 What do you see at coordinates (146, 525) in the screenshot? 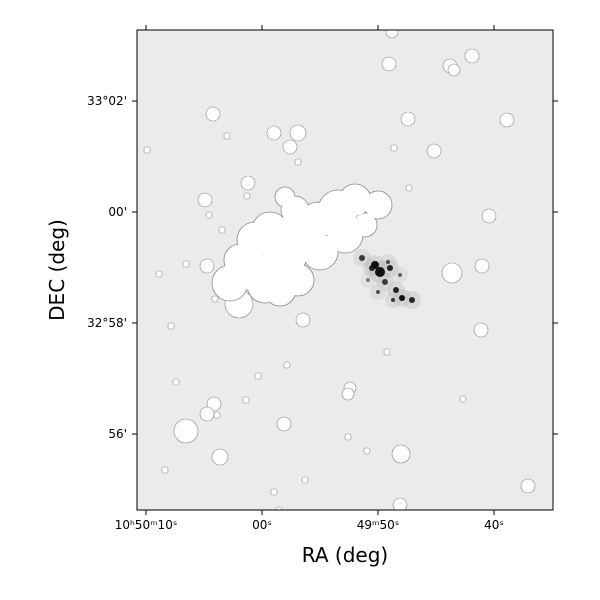
I see `x-tick-label: 10ʰ50ᵐ10ˢ` at bounding box center [146, 525].